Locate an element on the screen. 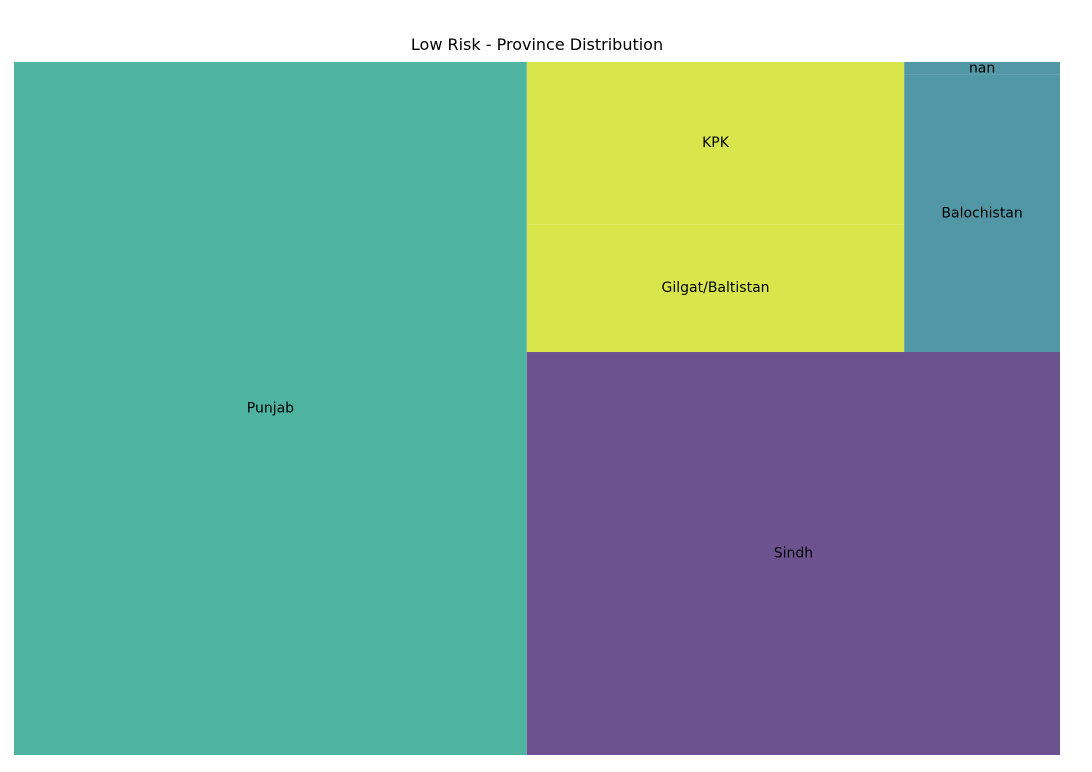  treemap-label-sindh: Sindh is located at coordinates (793, 554).